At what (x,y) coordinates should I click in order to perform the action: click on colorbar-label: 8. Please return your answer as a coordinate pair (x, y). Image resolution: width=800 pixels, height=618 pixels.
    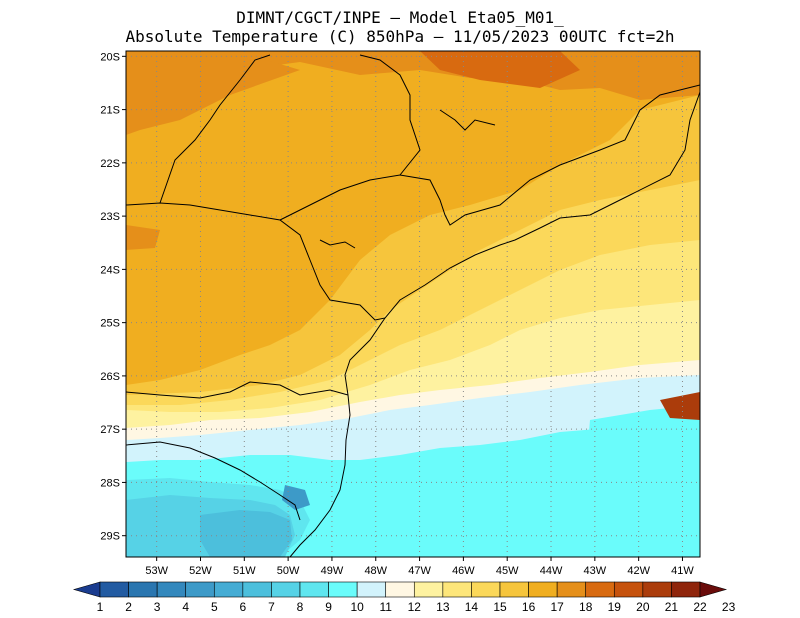
    Looking at the image, I should click on (300, 607).